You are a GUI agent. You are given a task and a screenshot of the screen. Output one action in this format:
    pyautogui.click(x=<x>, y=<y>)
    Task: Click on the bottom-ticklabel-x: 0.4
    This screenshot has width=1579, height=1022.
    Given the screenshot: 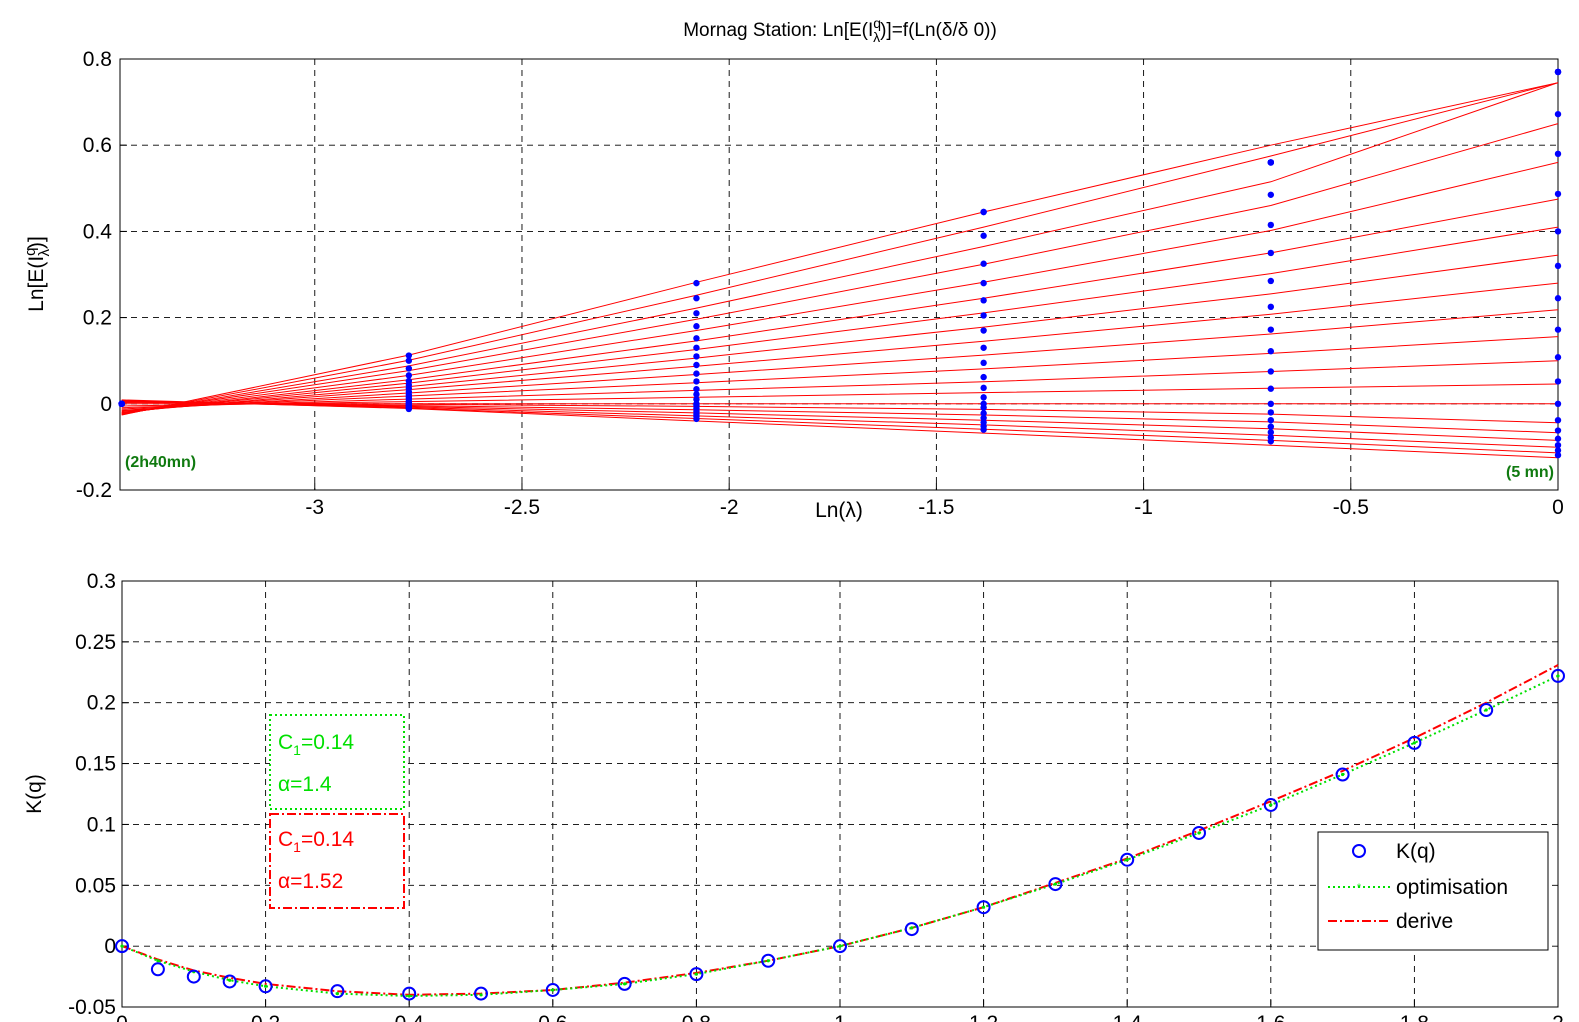 What is the action you would take?
    pyautogui.click(x=410, y=1017)
    